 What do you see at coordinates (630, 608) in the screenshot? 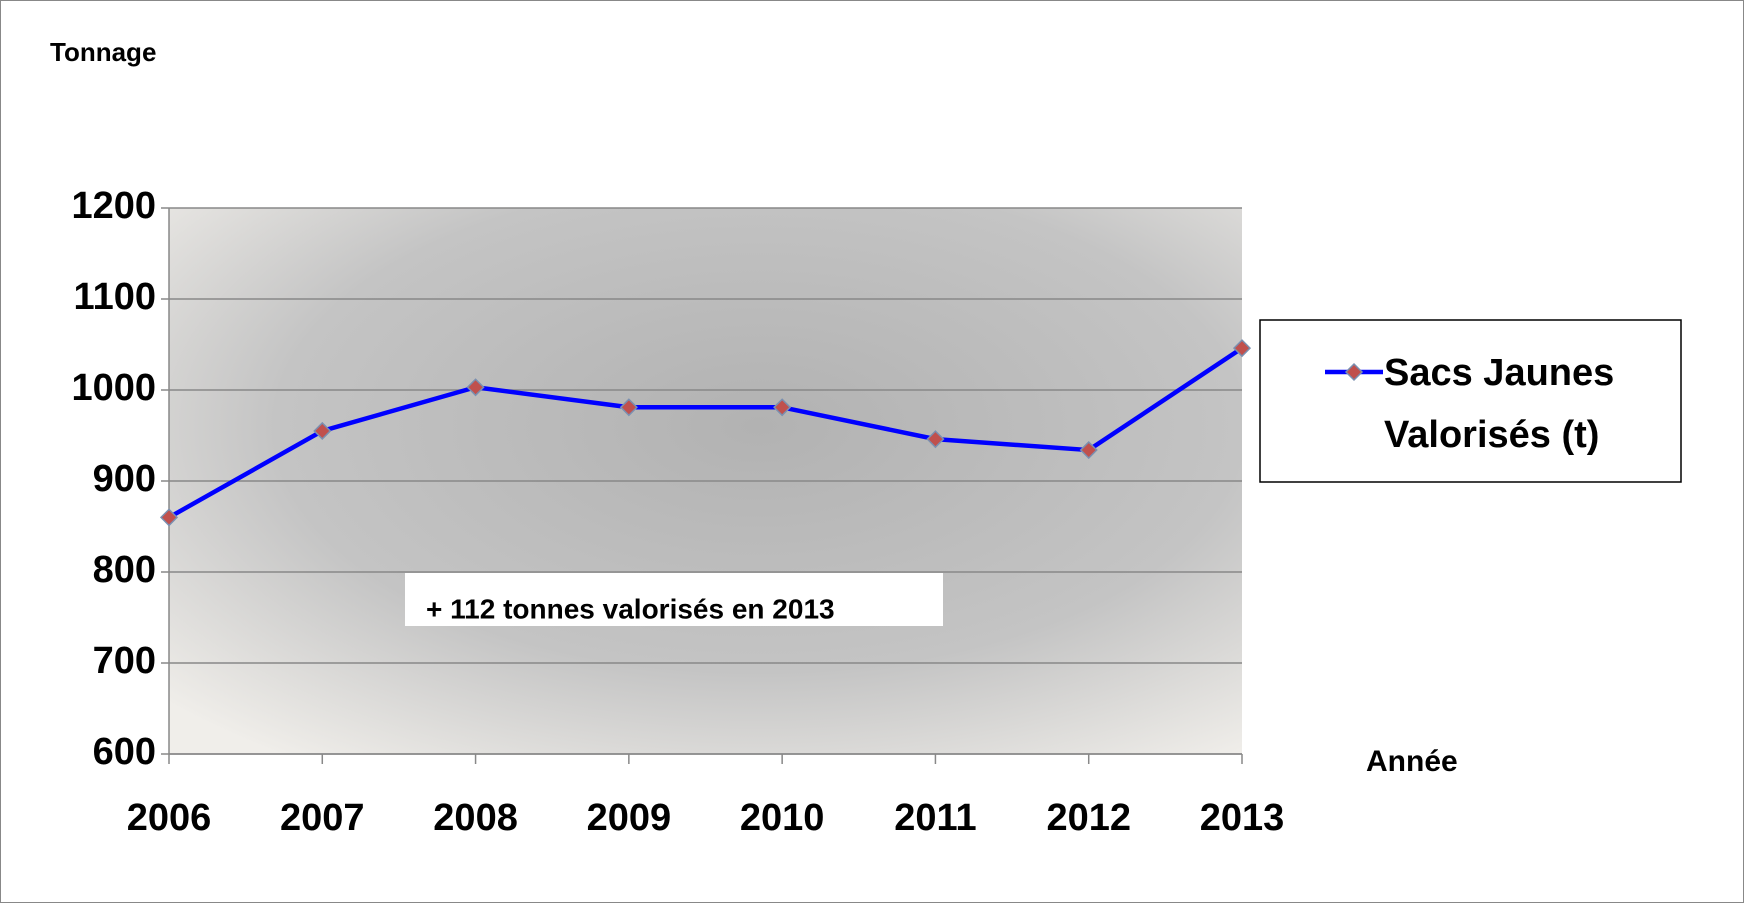
I see `annotation: + 112 tonnes valorisés en 2013` at bounding box center [630, 608].